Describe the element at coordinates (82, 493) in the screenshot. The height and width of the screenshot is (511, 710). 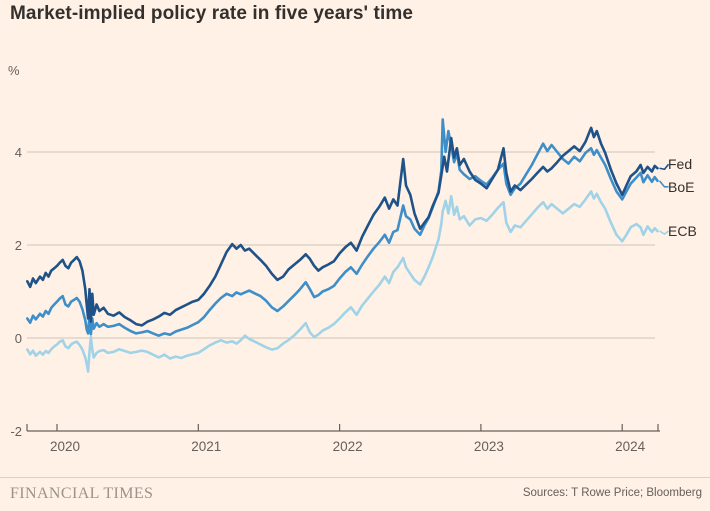
I see `ft-logo-text: FINANCIAL TIMES` at that location.